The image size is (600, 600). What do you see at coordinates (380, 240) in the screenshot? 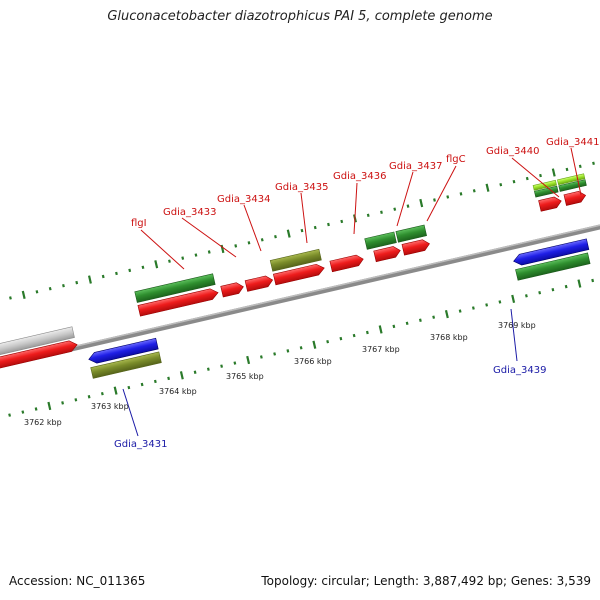
I see `gene-gdia-3437-green` at bounding box center [380, 240].